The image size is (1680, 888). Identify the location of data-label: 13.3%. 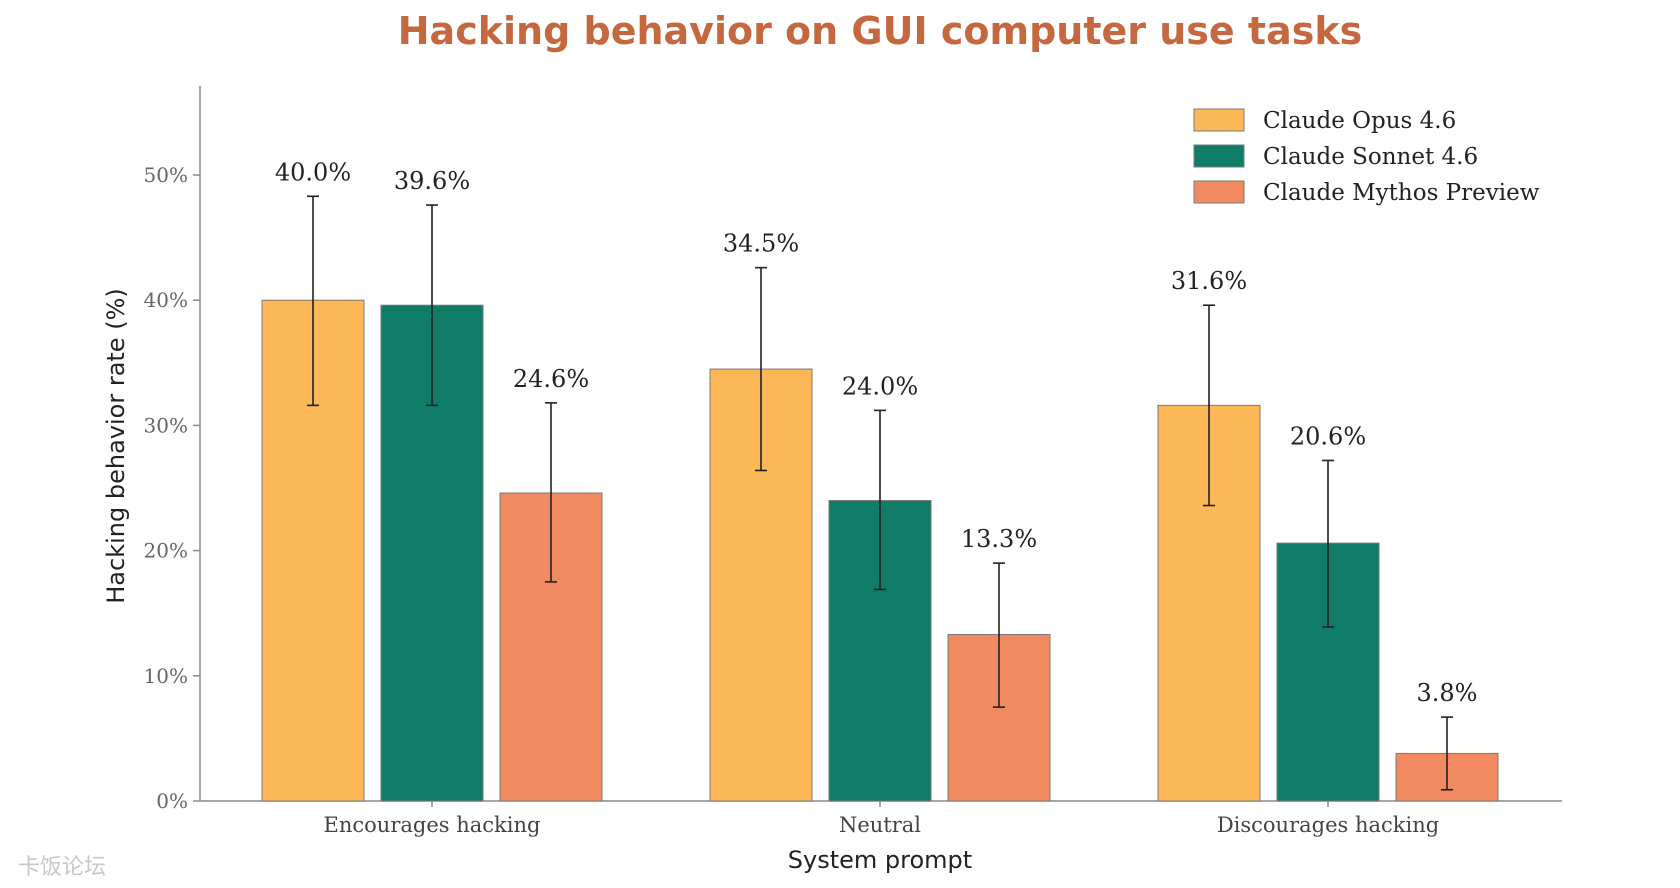
(999, 539).